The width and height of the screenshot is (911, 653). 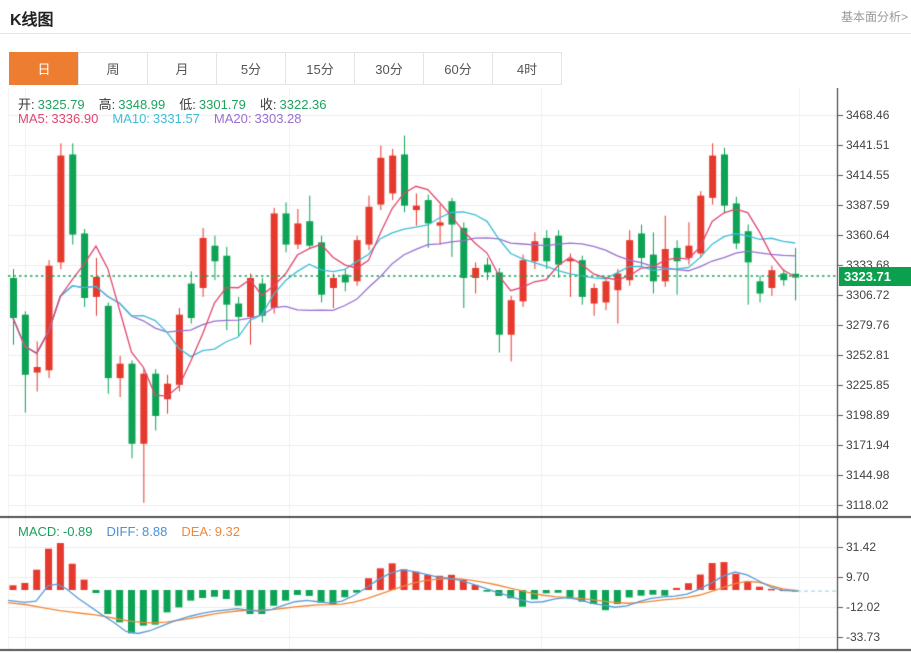 What do you see at coordinates (868, 295) in the screenshot?
I see `y-axis-label: 3306.72` at bounding box center [868, 295].